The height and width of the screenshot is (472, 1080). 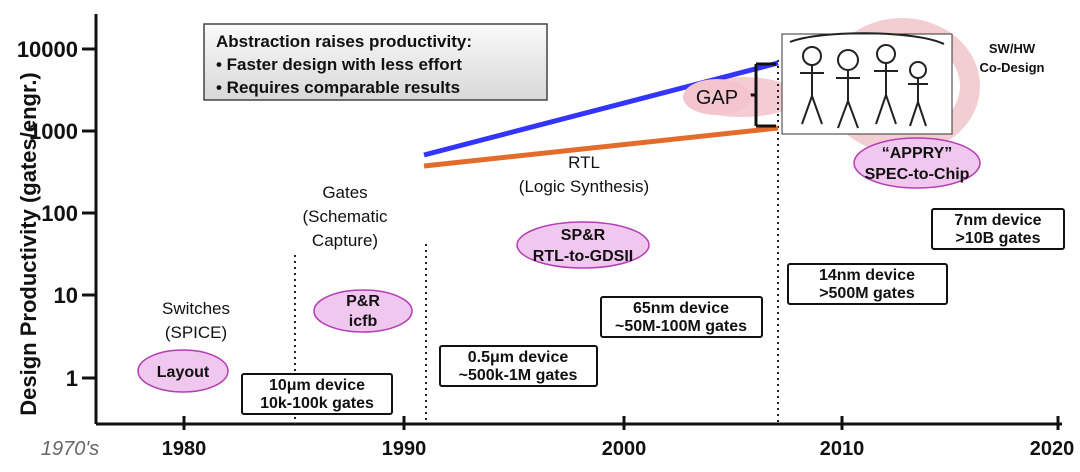 What do you see at coordinates (1012, 67) in the screenshot?
I see `sw-hw-line2: Co-Design` at bounding box center [1012, 67].